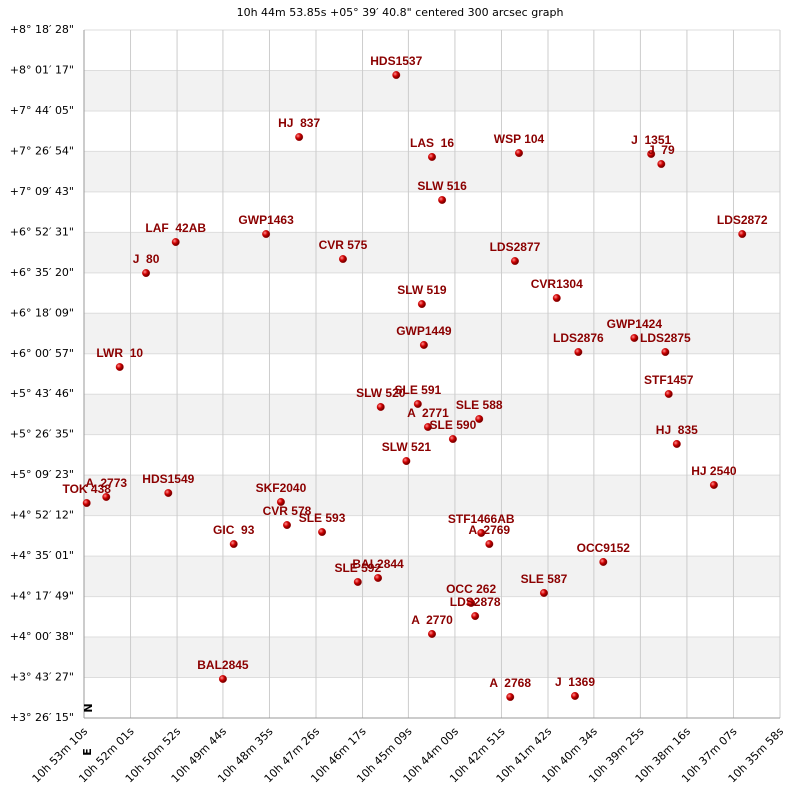 This screenshot has width=800, height=804. I want to click on y-tick-label: +8° 18′ 28", so click(42, 29).